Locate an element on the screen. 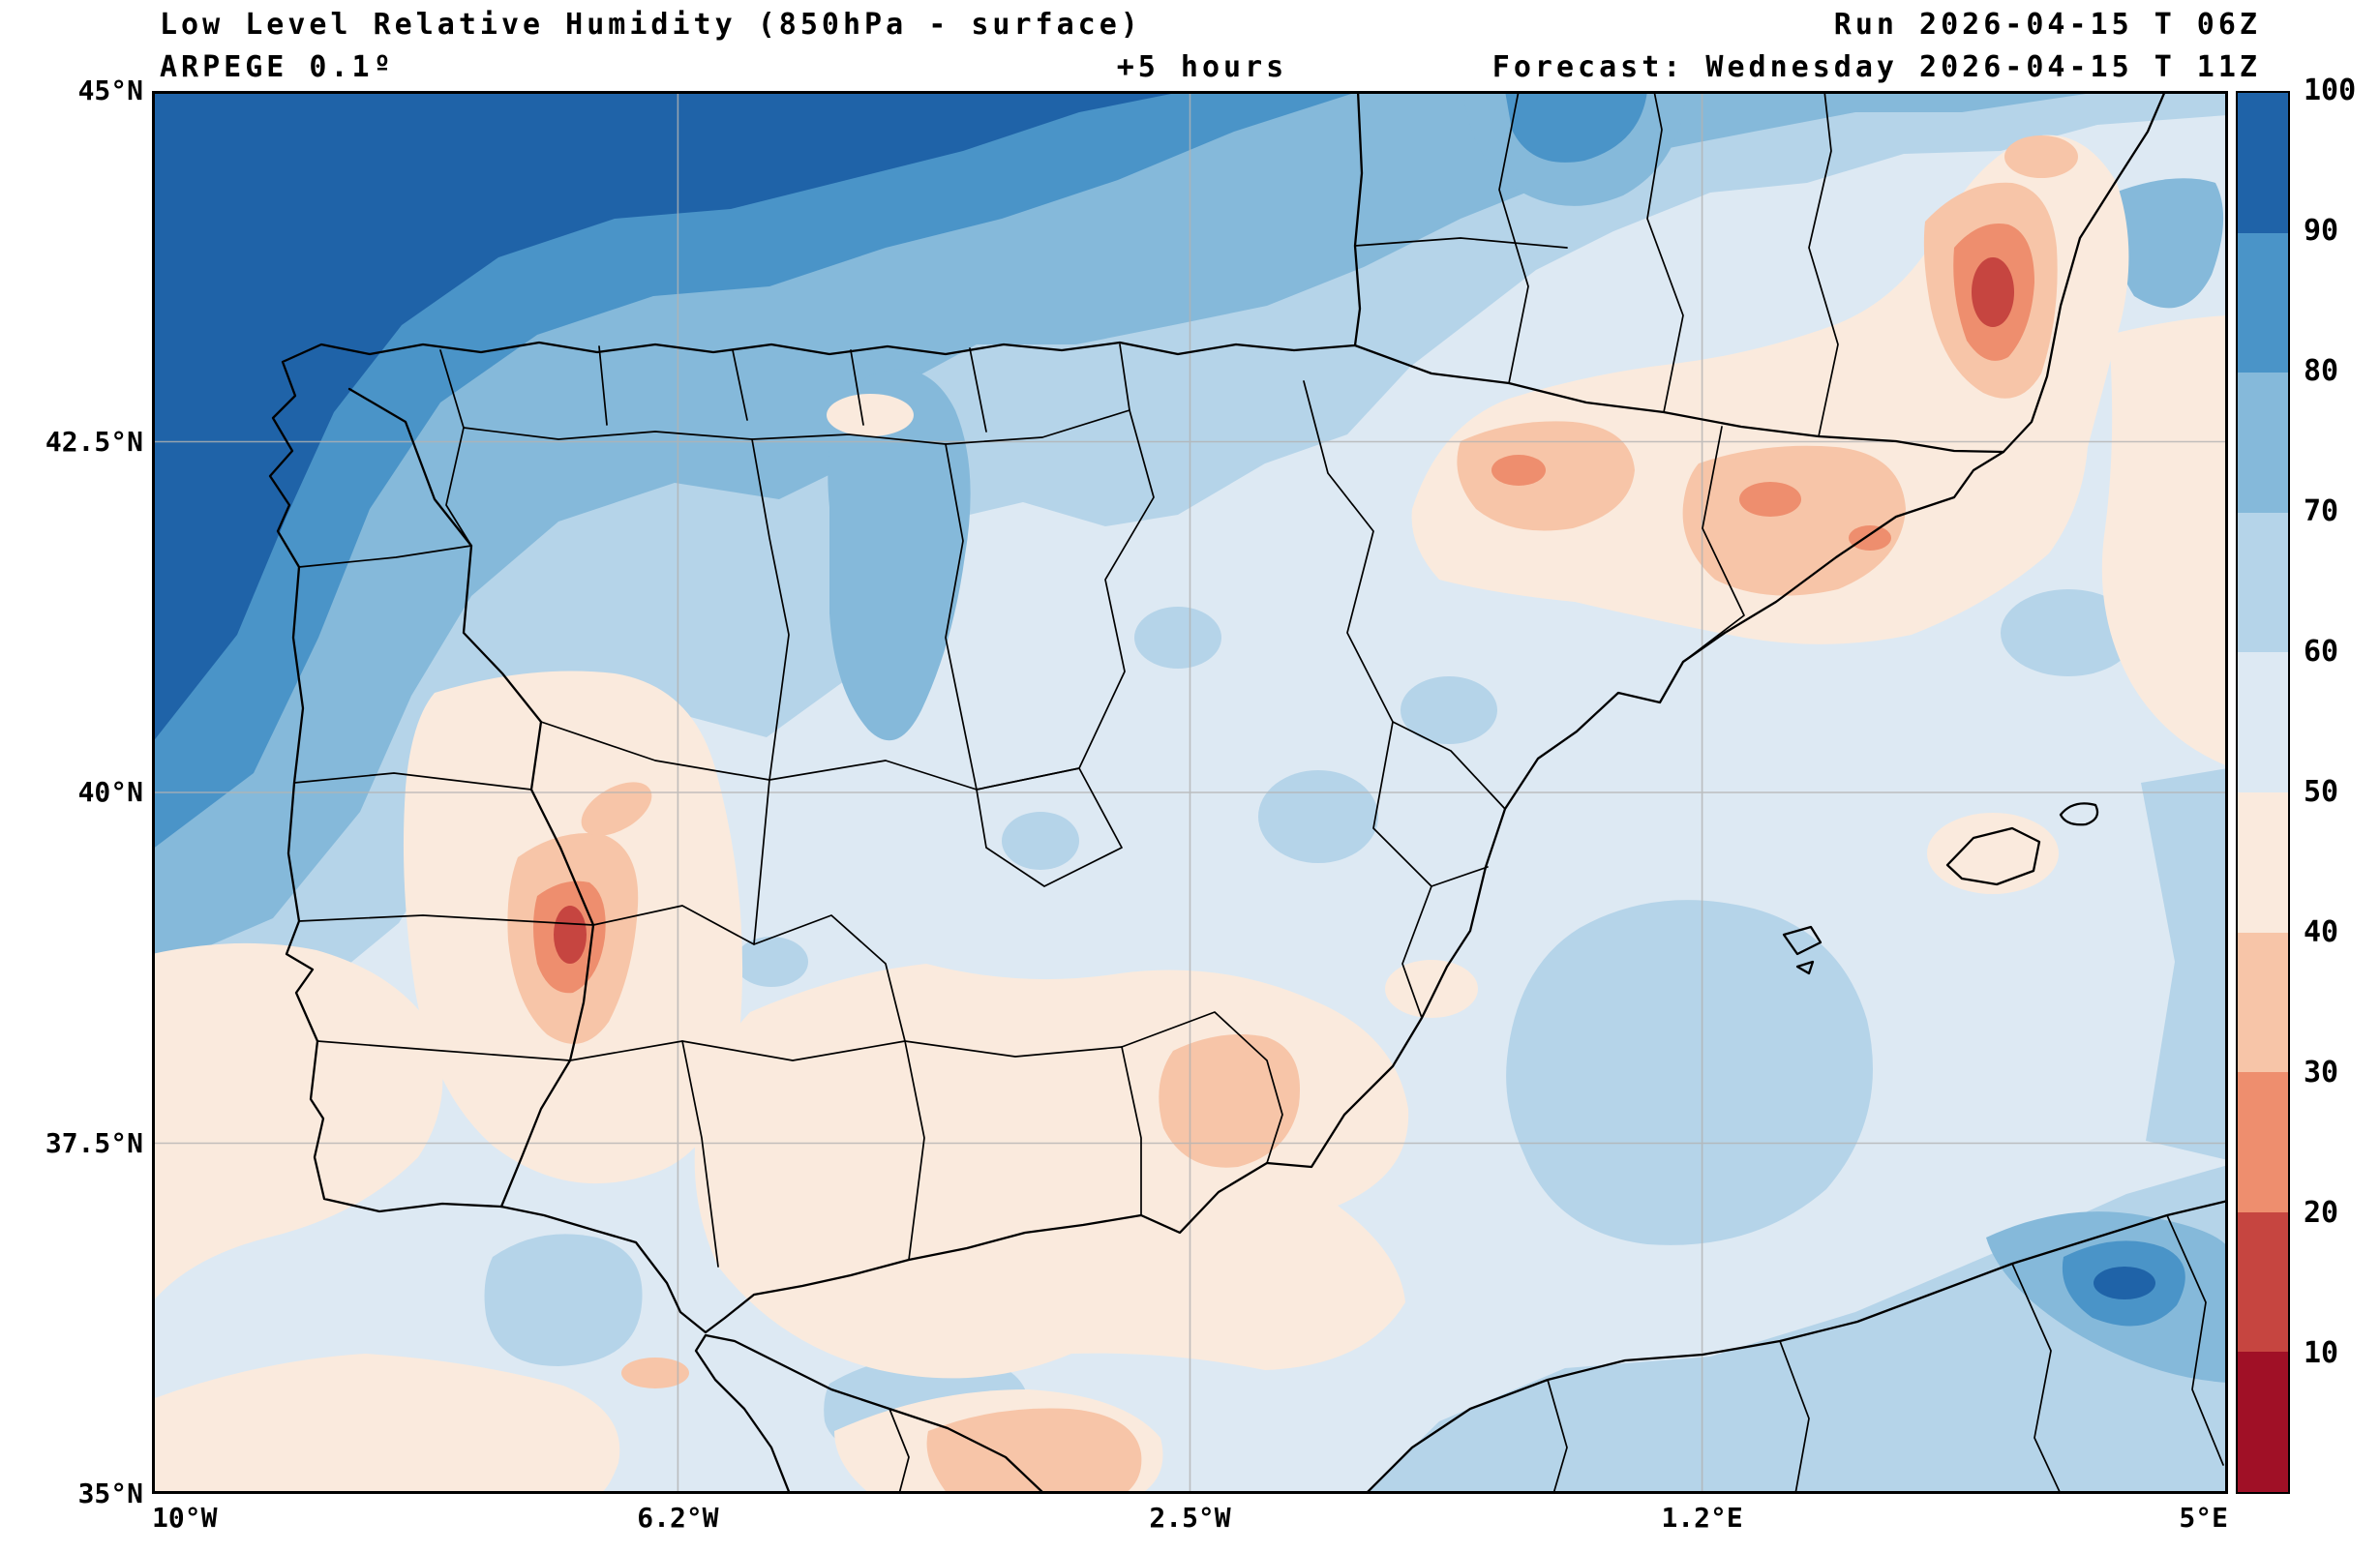 This screenshot has height=1552, width=2380. colorbar-tick-label: 60 is located at coordinates (2321, 652).